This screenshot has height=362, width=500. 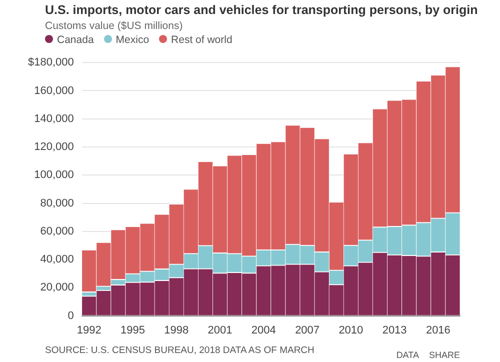 I want to click on legend-label: Canada, so click(x=75, y=40).